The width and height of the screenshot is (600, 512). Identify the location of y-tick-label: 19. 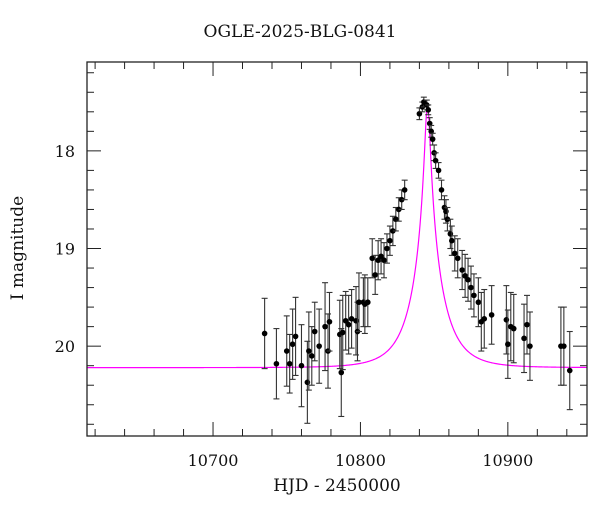
(65, 249).